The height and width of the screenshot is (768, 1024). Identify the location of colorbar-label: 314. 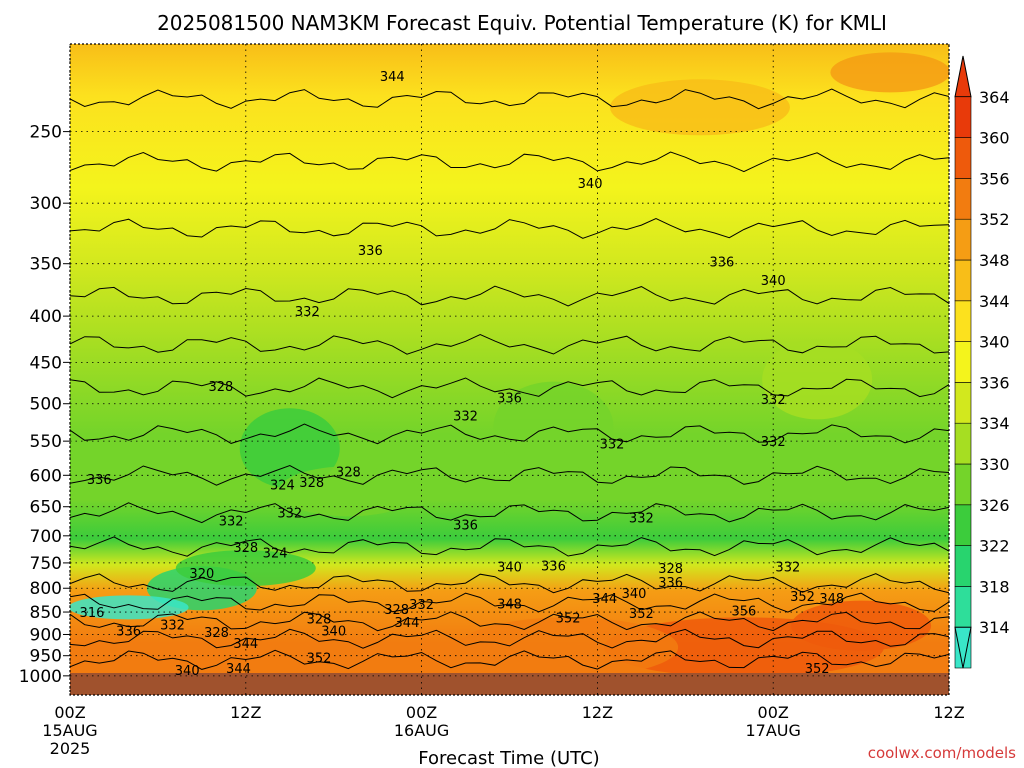
(994, 627).